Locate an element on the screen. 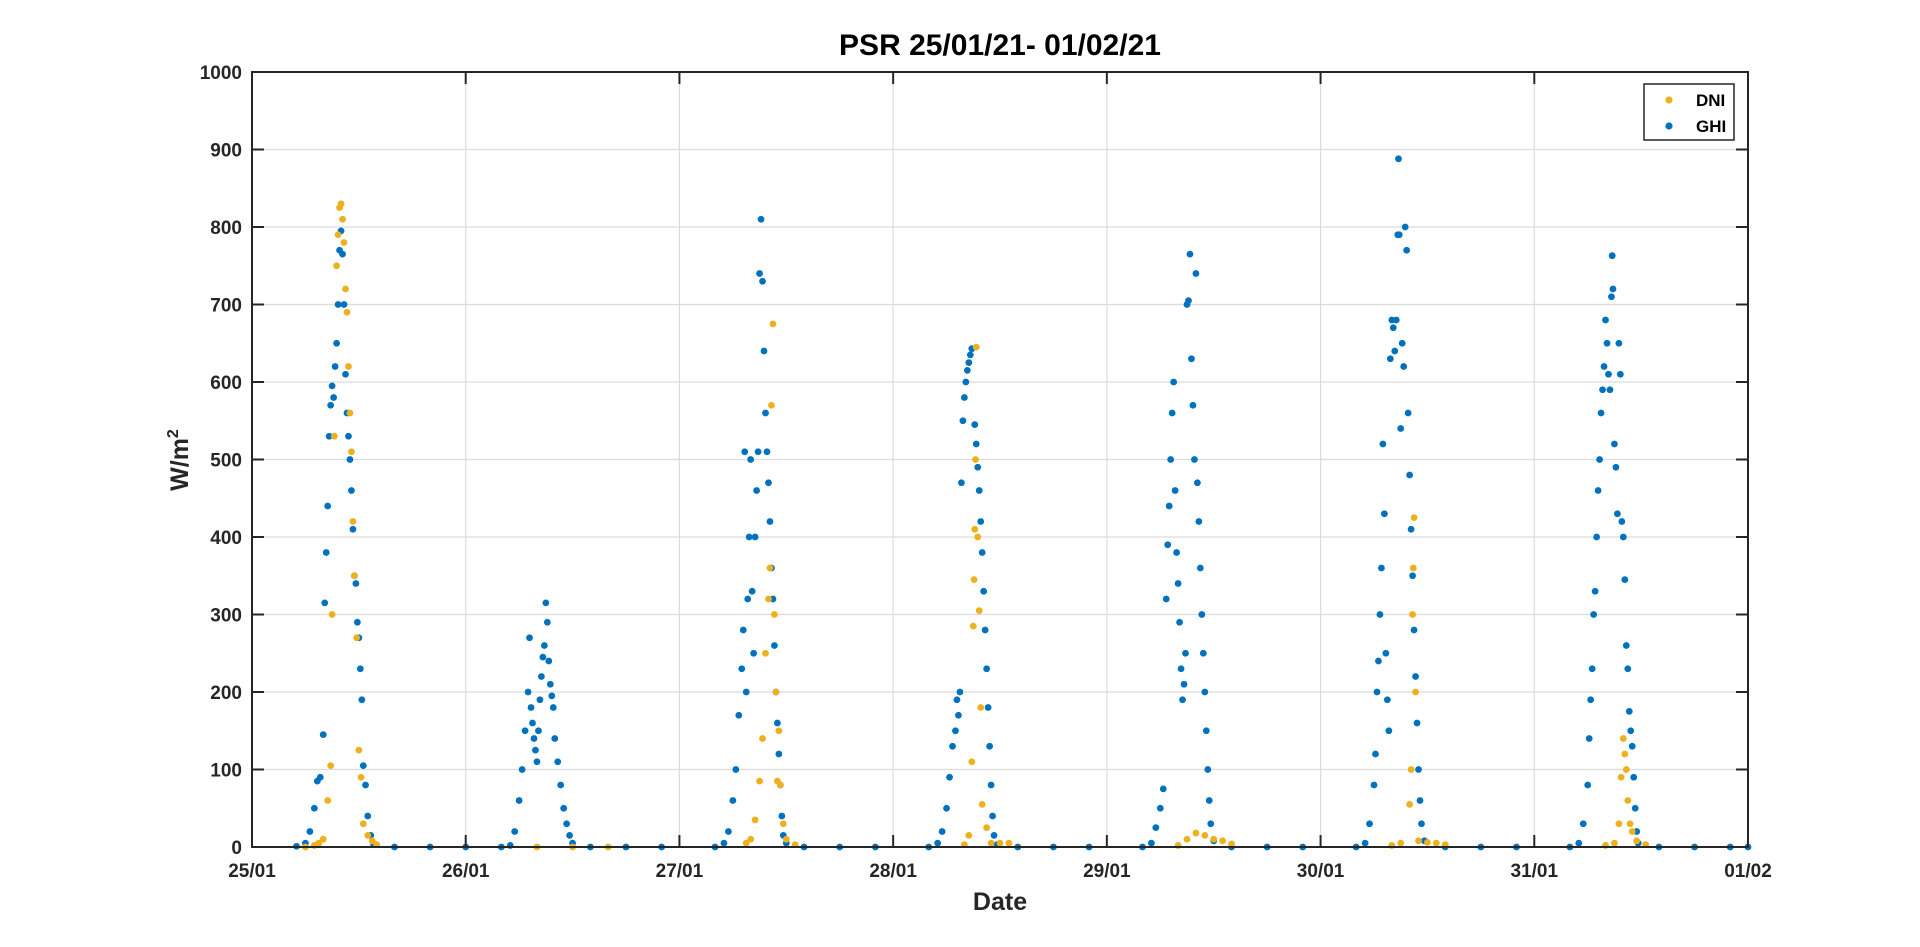 The height and width of the screenshot is (947, 1920). y-tick-label: 300 is located at coordinates (226, 616).